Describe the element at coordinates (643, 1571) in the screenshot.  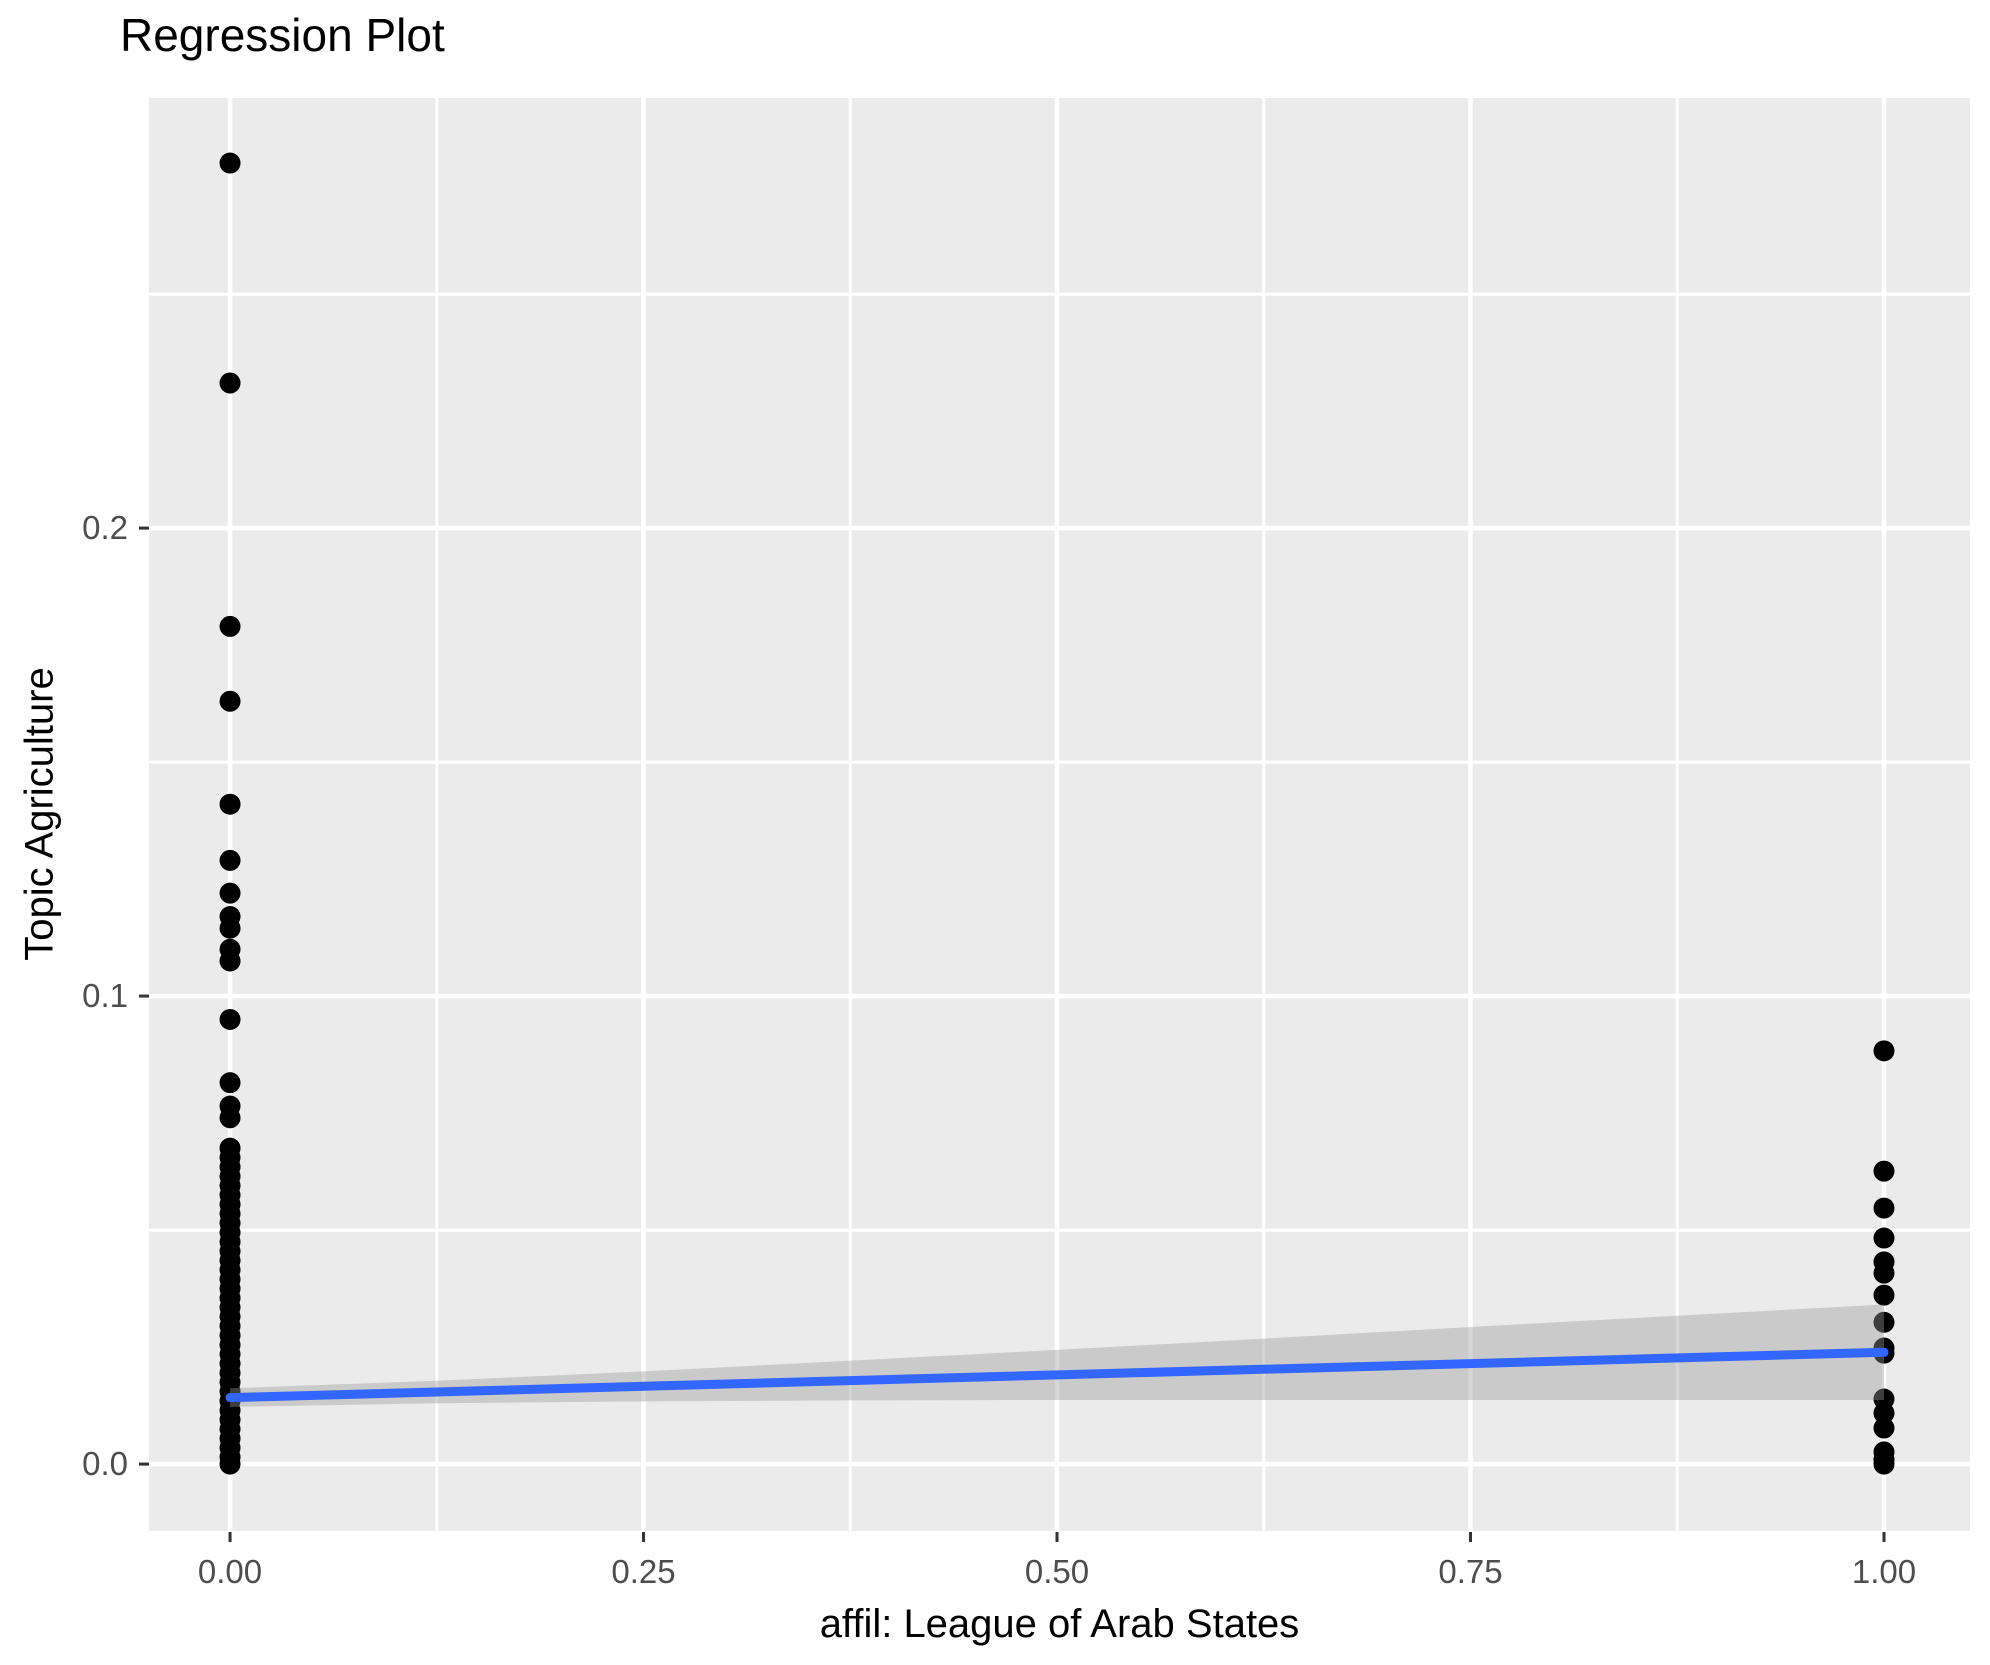
I see `x-tick-label: 0.25` at that location.